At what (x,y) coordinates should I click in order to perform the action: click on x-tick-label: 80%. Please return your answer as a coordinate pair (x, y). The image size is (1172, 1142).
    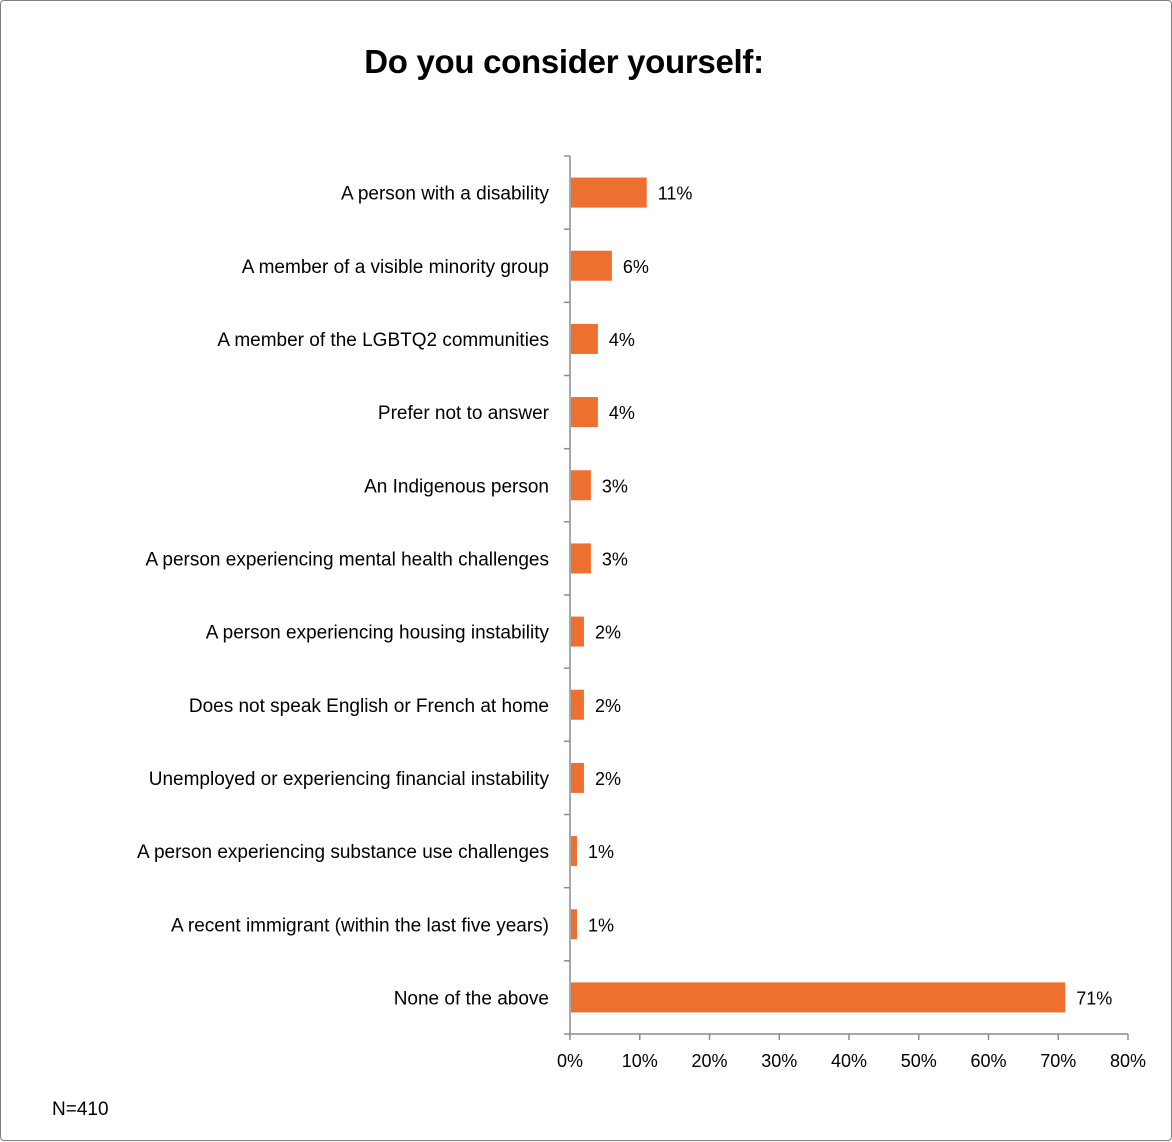
    Looking at the image, I should click on (1128, 1061).